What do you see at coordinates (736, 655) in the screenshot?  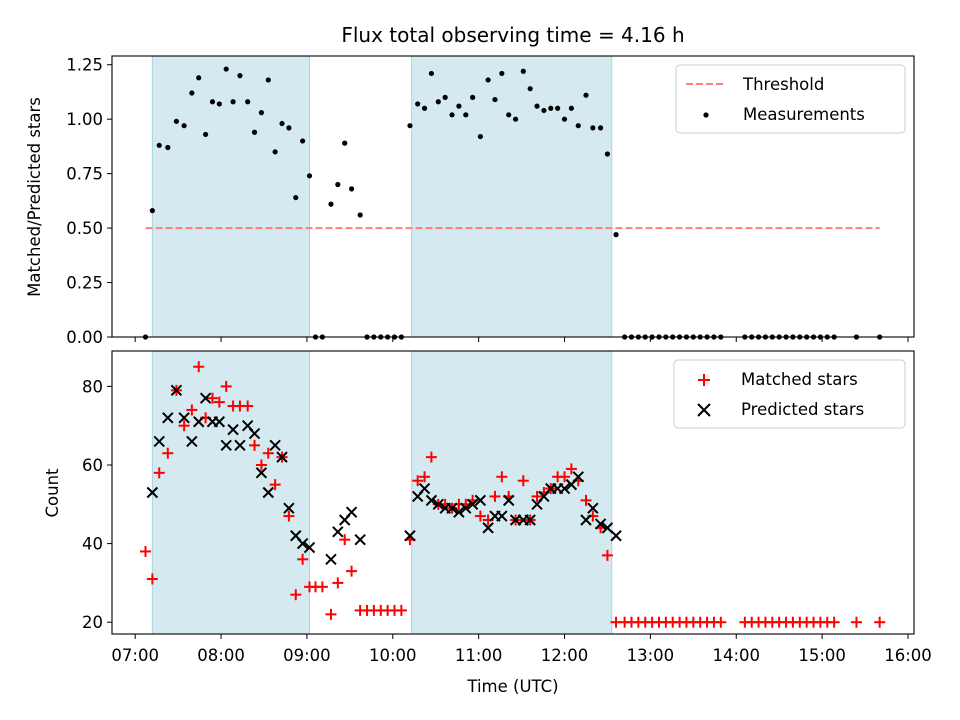 I see `x-tick-label: 14:00` at bounding box center [736, 655].